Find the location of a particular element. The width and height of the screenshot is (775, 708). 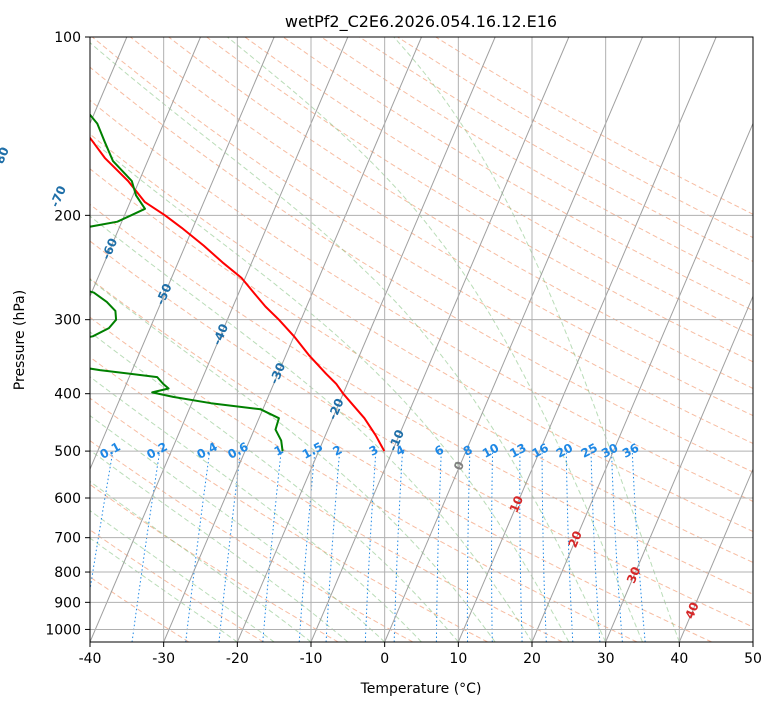

mixing-ratio-label: 13 is located at coordinates (517, 451).